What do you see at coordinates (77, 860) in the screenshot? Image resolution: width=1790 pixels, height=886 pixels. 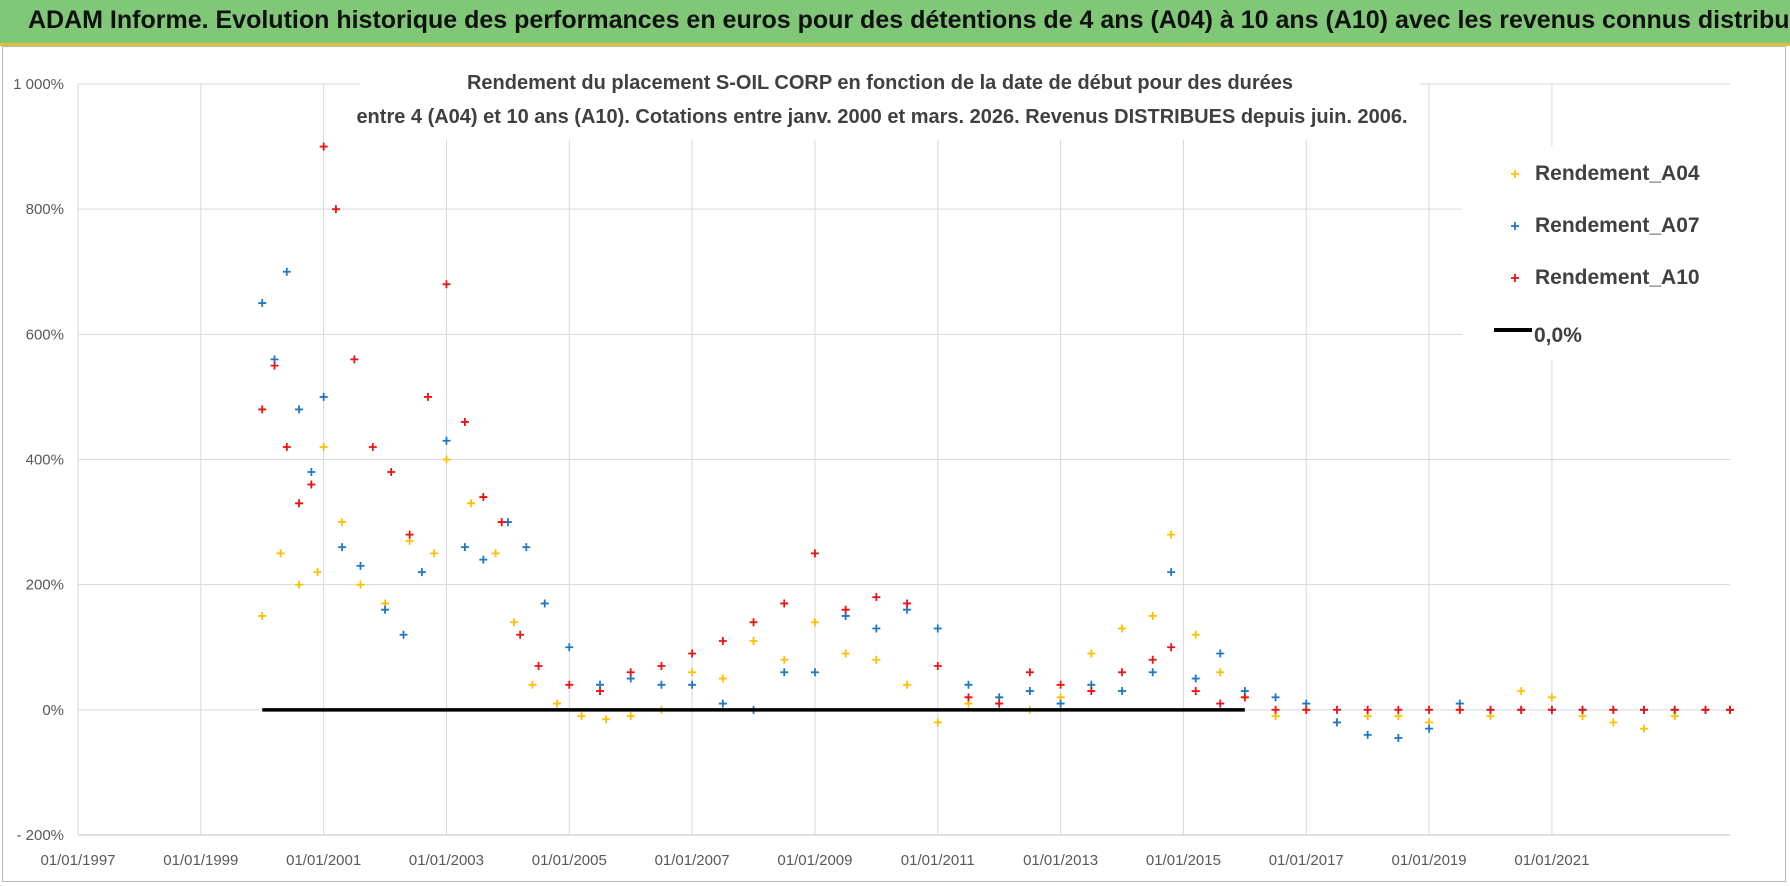 I see `x-tick-label: 01/01/1997` at bounding box center [77, 860].